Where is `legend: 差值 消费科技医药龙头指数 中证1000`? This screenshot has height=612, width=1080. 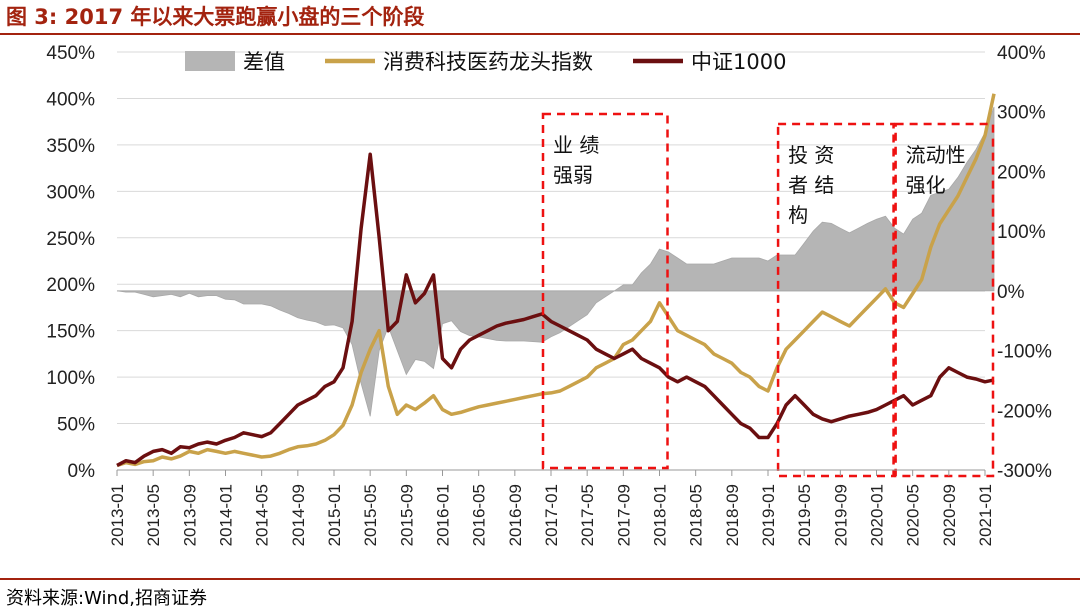
legend: 差值 消费科技医药龙头指数 中证1000 is located at coordinates (485, 62).